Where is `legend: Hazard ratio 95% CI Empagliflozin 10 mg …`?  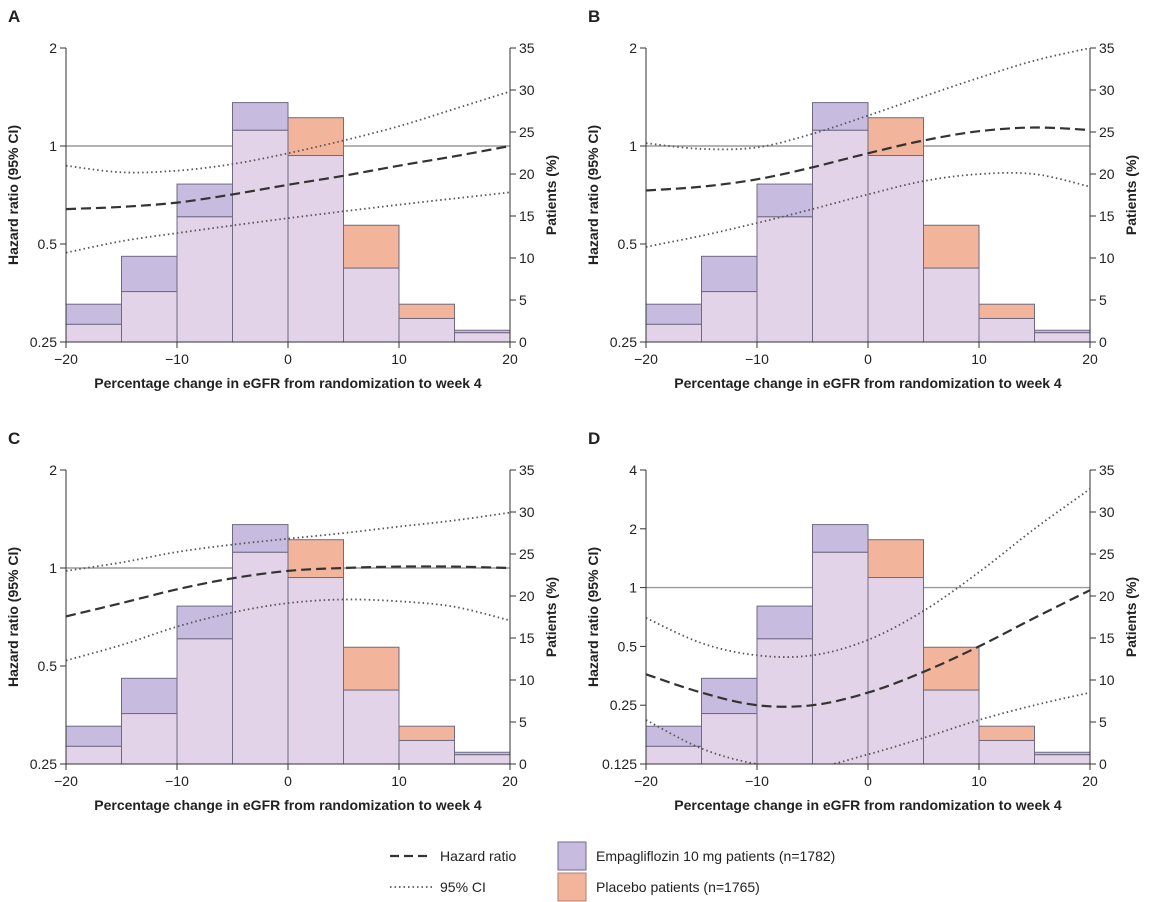 legend: Hazard ratio 95% CI Empagliflozin 10 mg … is located at coordinates (612, 871).